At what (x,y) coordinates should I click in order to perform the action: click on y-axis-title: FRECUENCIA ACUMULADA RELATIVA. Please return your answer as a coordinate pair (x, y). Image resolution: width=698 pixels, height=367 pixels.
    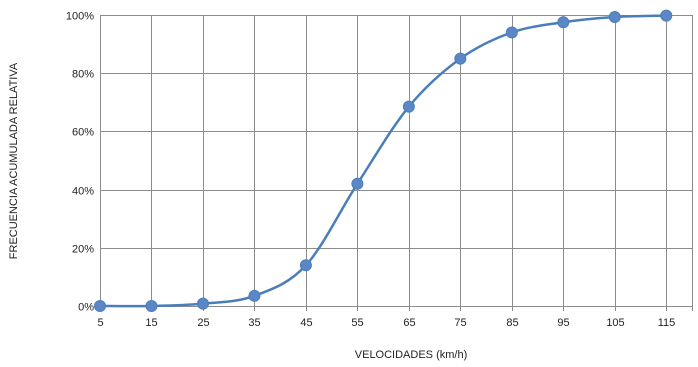
    Looking at the image, I should click on (14, 160).